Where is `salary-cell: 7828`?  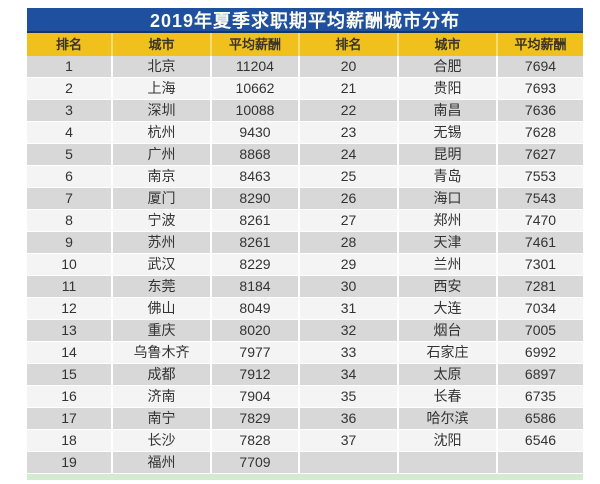 salary-cell: 7828 is located at coordinates (255, 440).